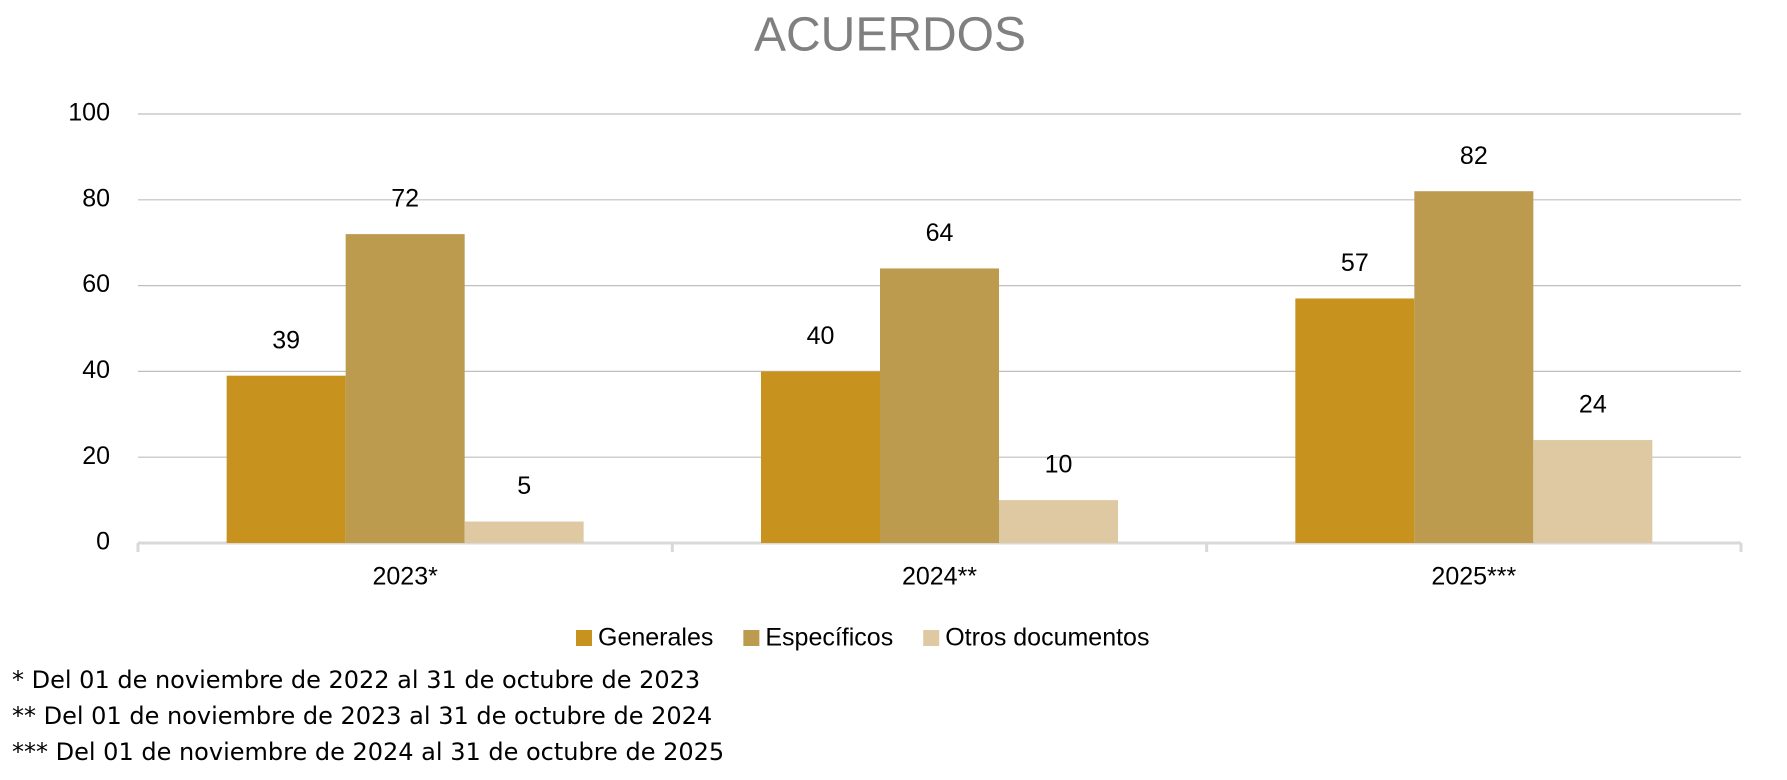  I want to click on data-label: 57, so click(1355, 263).